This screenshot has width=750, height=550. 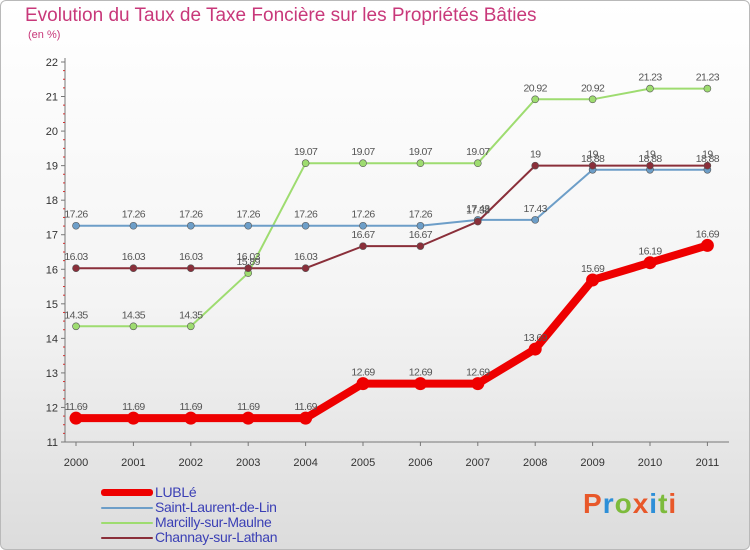 I want to click on x-tick-label: 2004, so click(x=305, y=463).